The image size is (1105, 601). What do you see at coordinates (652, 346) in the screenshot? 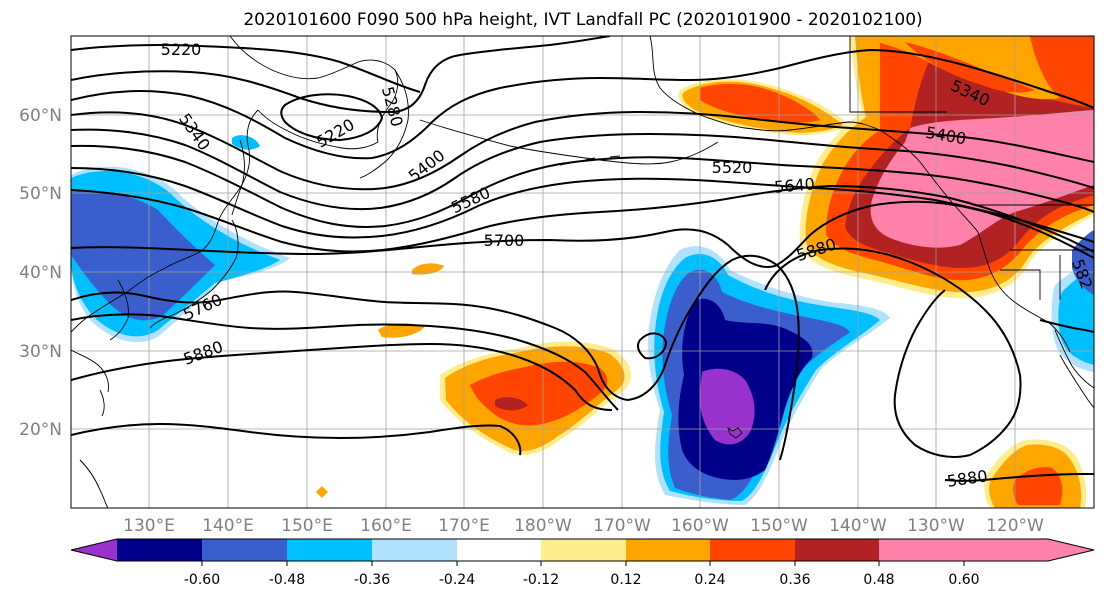
I see `contour-loop-hawaii` at bounding box center [652, 346].